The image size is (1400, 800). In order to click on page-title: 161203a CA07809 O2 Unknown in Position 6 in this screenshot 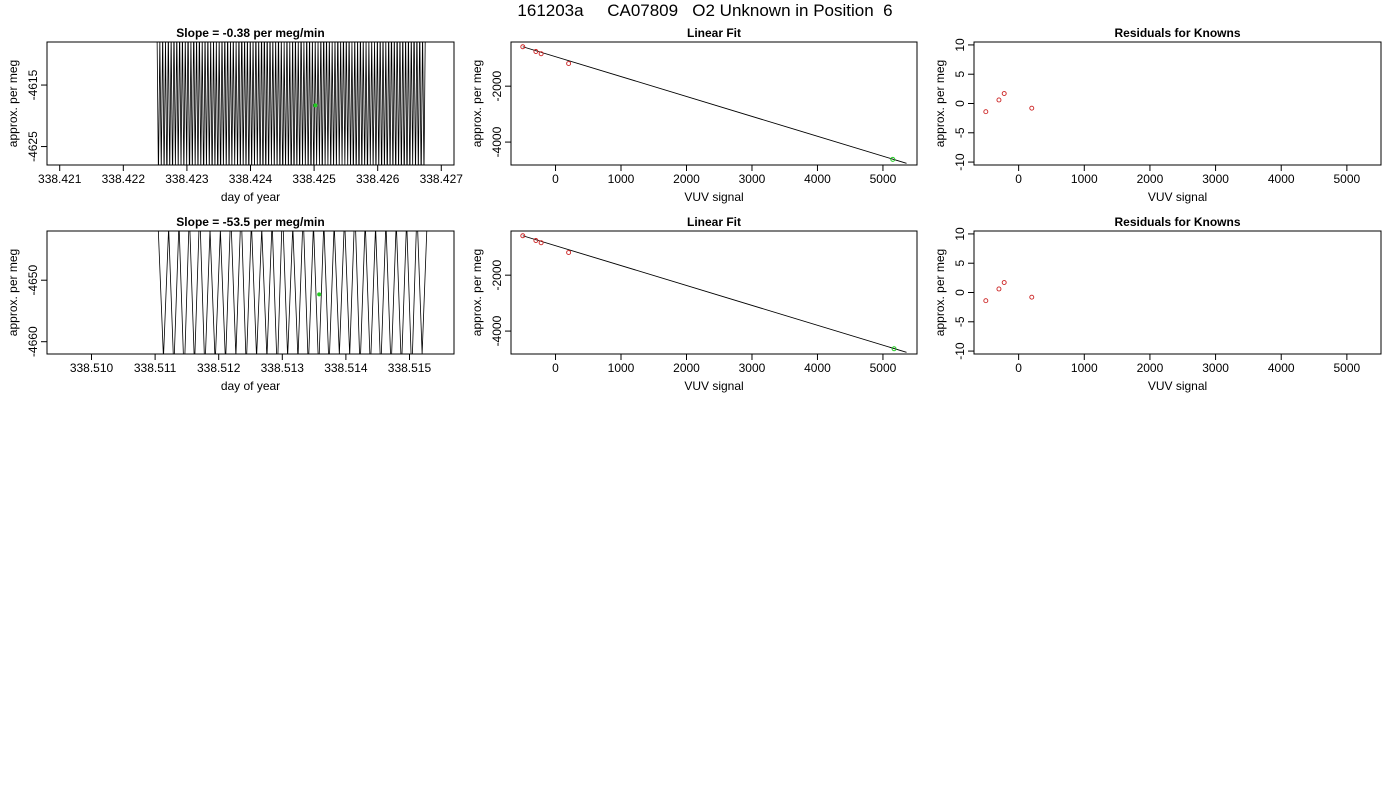, I will do `click(705, 10)`.